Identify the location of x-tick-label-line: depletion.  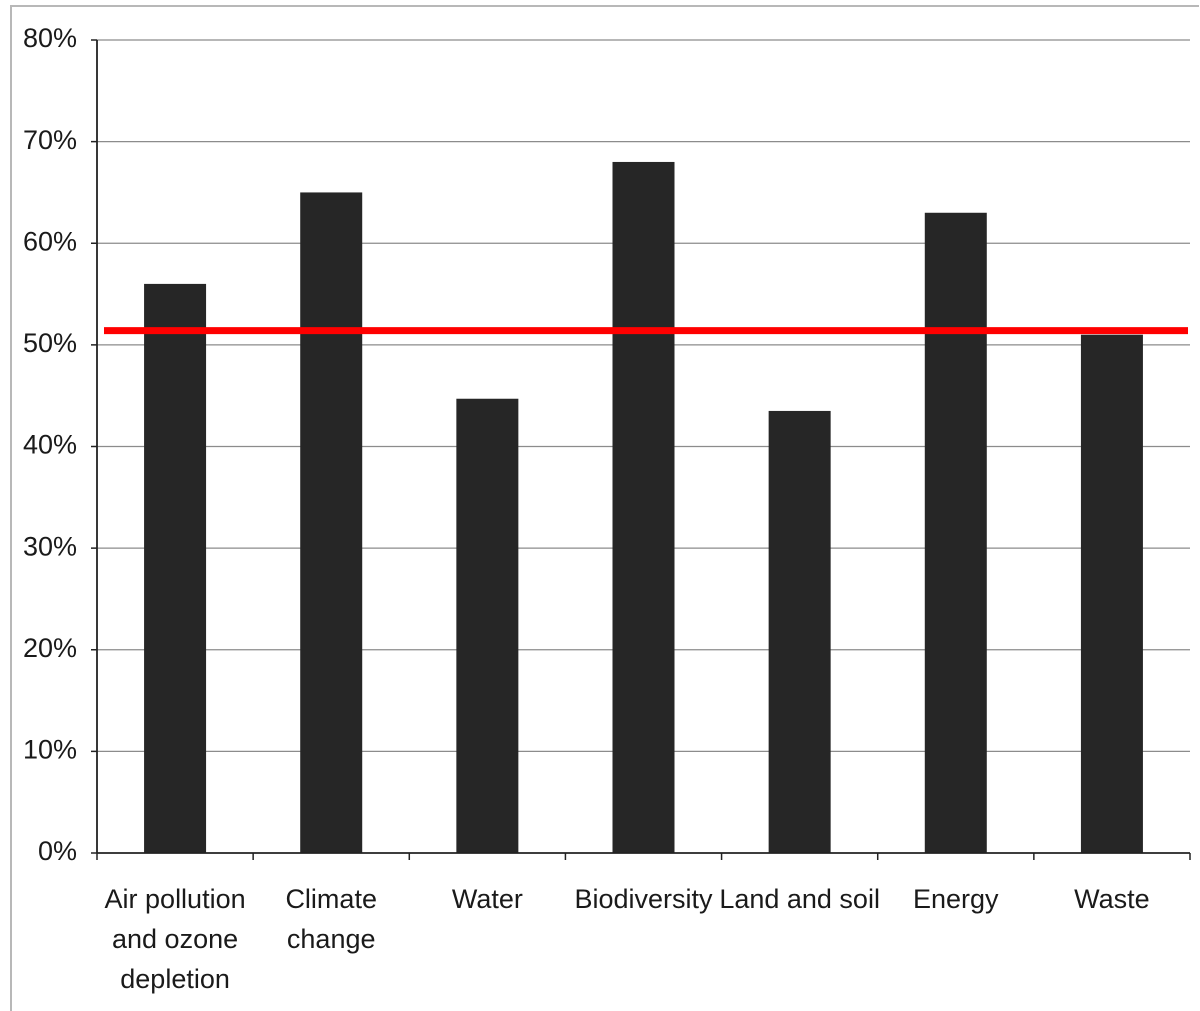
(175, 979).